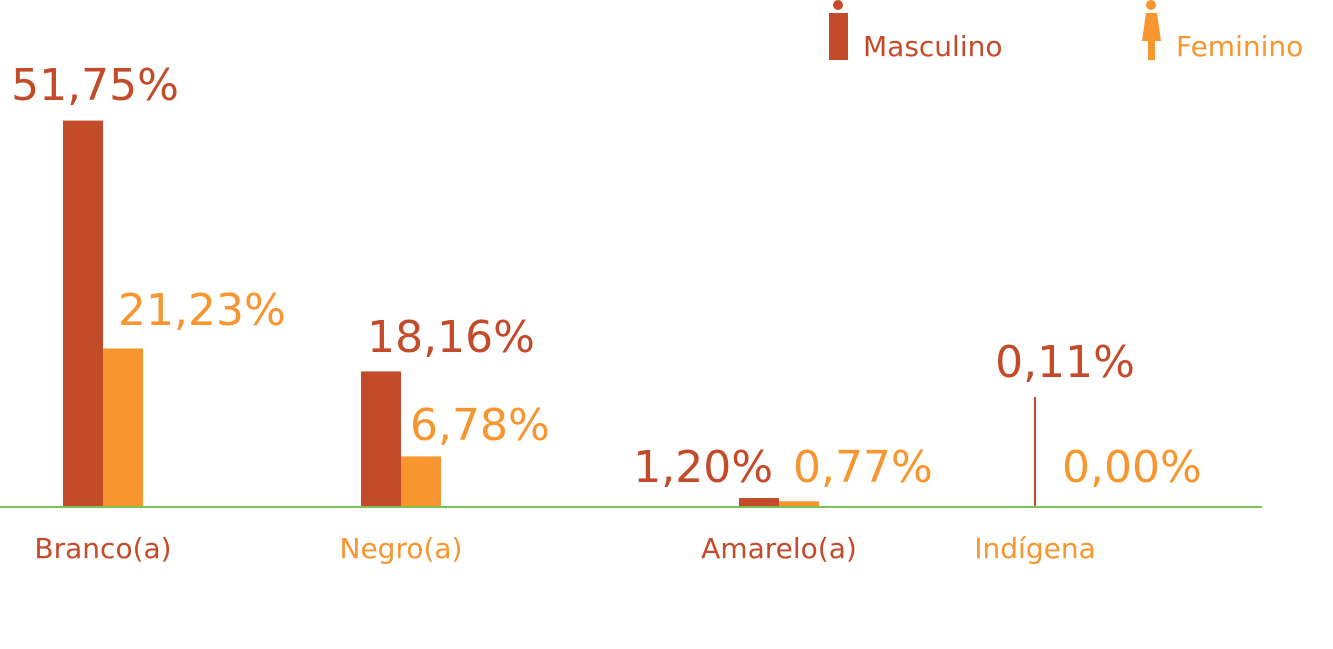 The image size is (1333, 649). I want to click on value-label: 6,78%, so click(480, 425).